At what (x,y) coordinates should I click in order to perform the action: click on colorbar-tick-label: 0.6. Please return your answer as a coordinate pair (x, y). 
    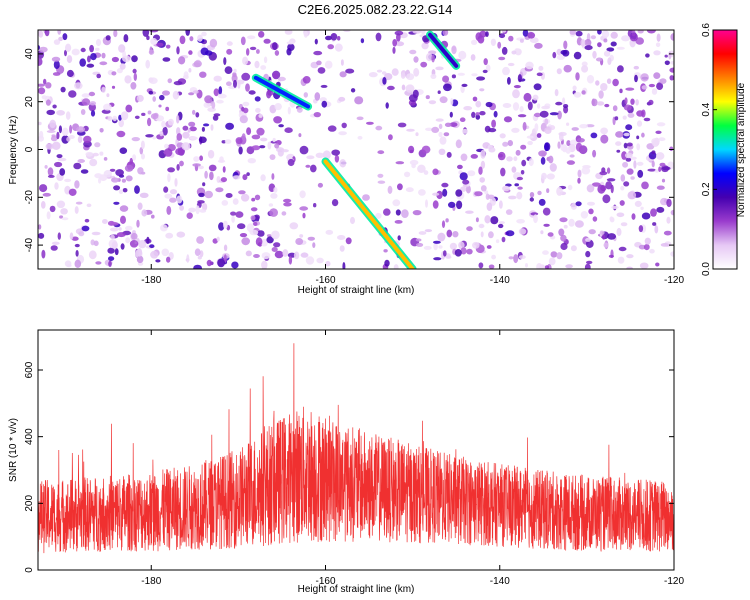
    Looking at the image, I should click on (706, 30).